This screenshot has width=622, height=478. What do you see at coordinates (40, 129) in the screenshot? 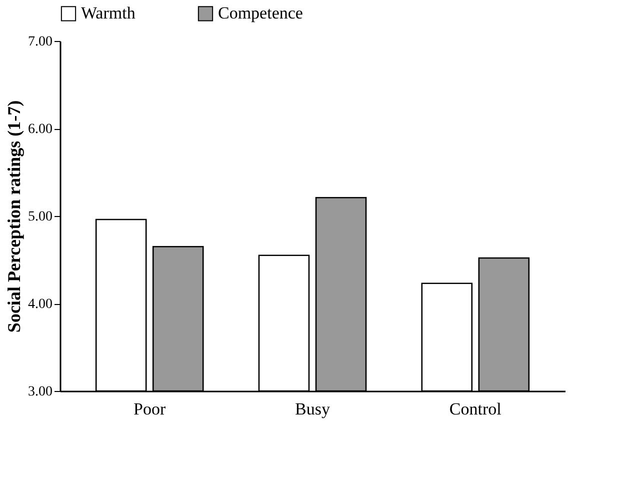
I see `y-tick-label: 6.00` at bounding box center [40, 129].